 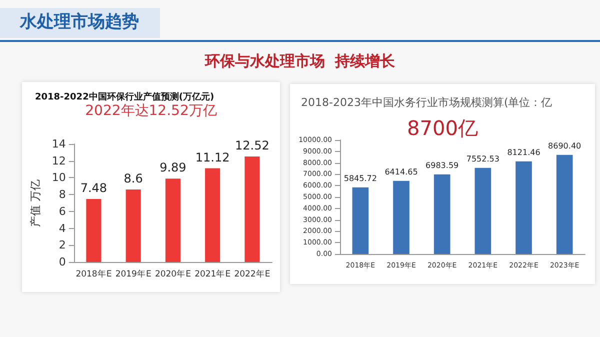 I want to click on text: 2022年达12.52万亿, so click(x=151, y=111).